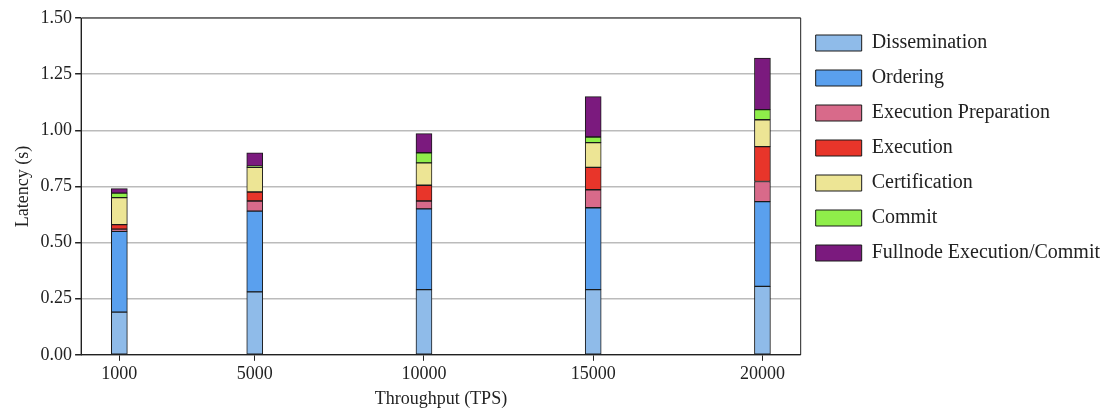 Image resolution: width=1120 pixels, height=414 pixels. I want to click on x-tick-label: 1000, so click(119, 373).